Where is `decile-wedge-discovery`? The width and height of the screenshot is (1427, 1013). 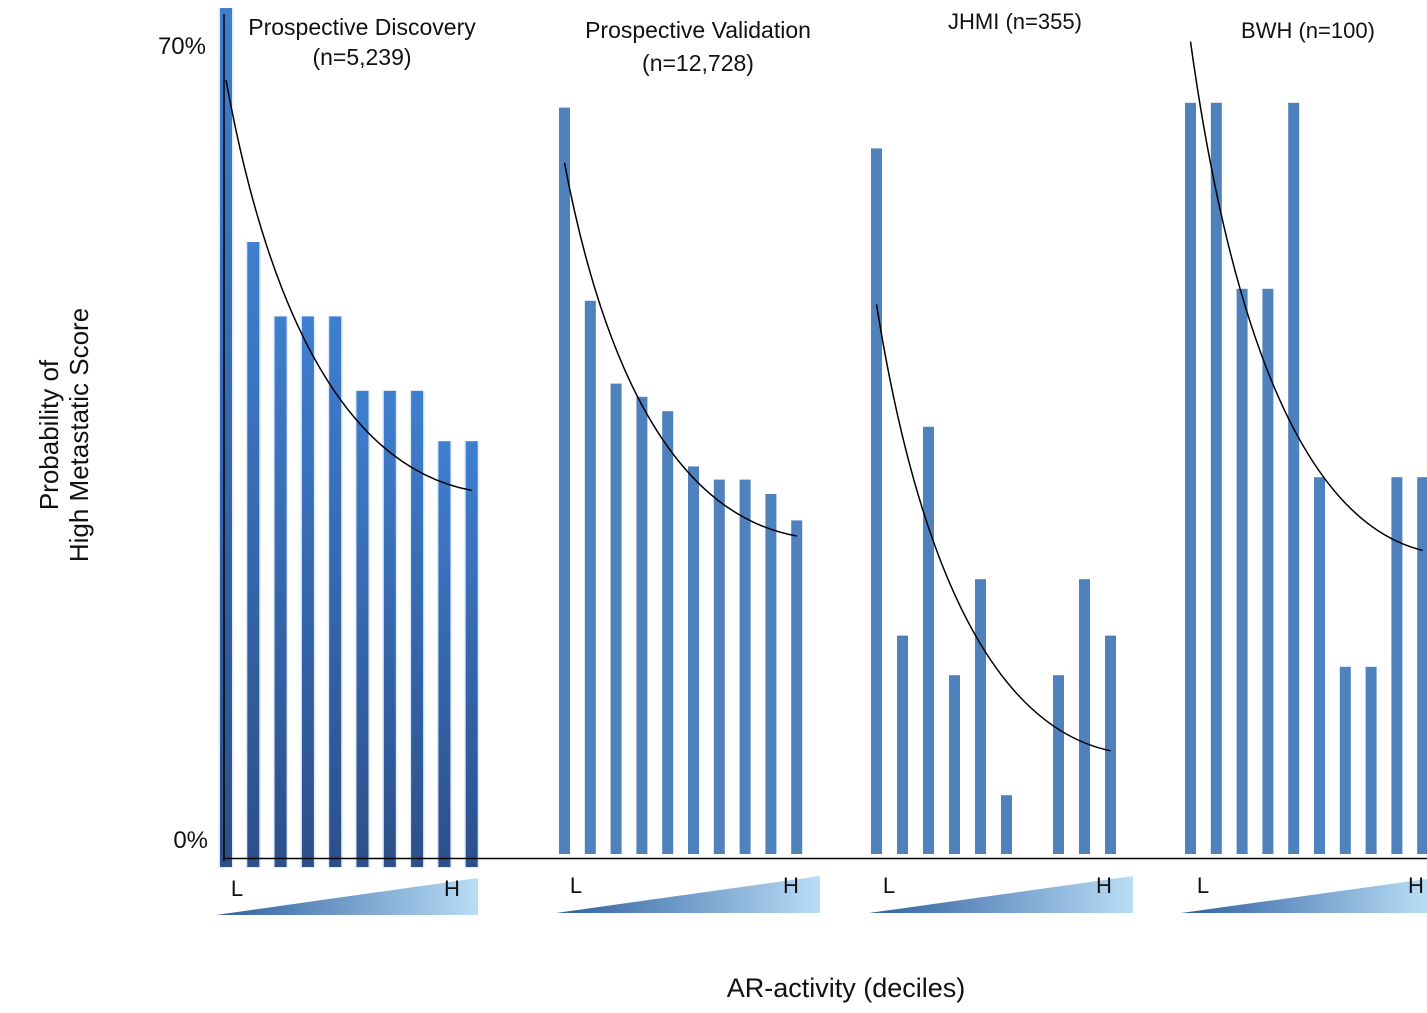 decile-wedge-discovery is located at coordinates (347, 896).